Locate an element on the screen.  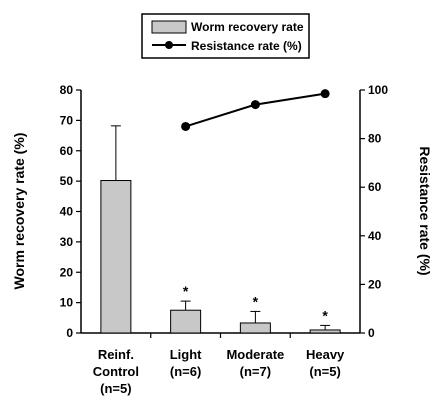
legend: Worm recovery rate Resistance rate (%) is located at coordinates (225, 36).